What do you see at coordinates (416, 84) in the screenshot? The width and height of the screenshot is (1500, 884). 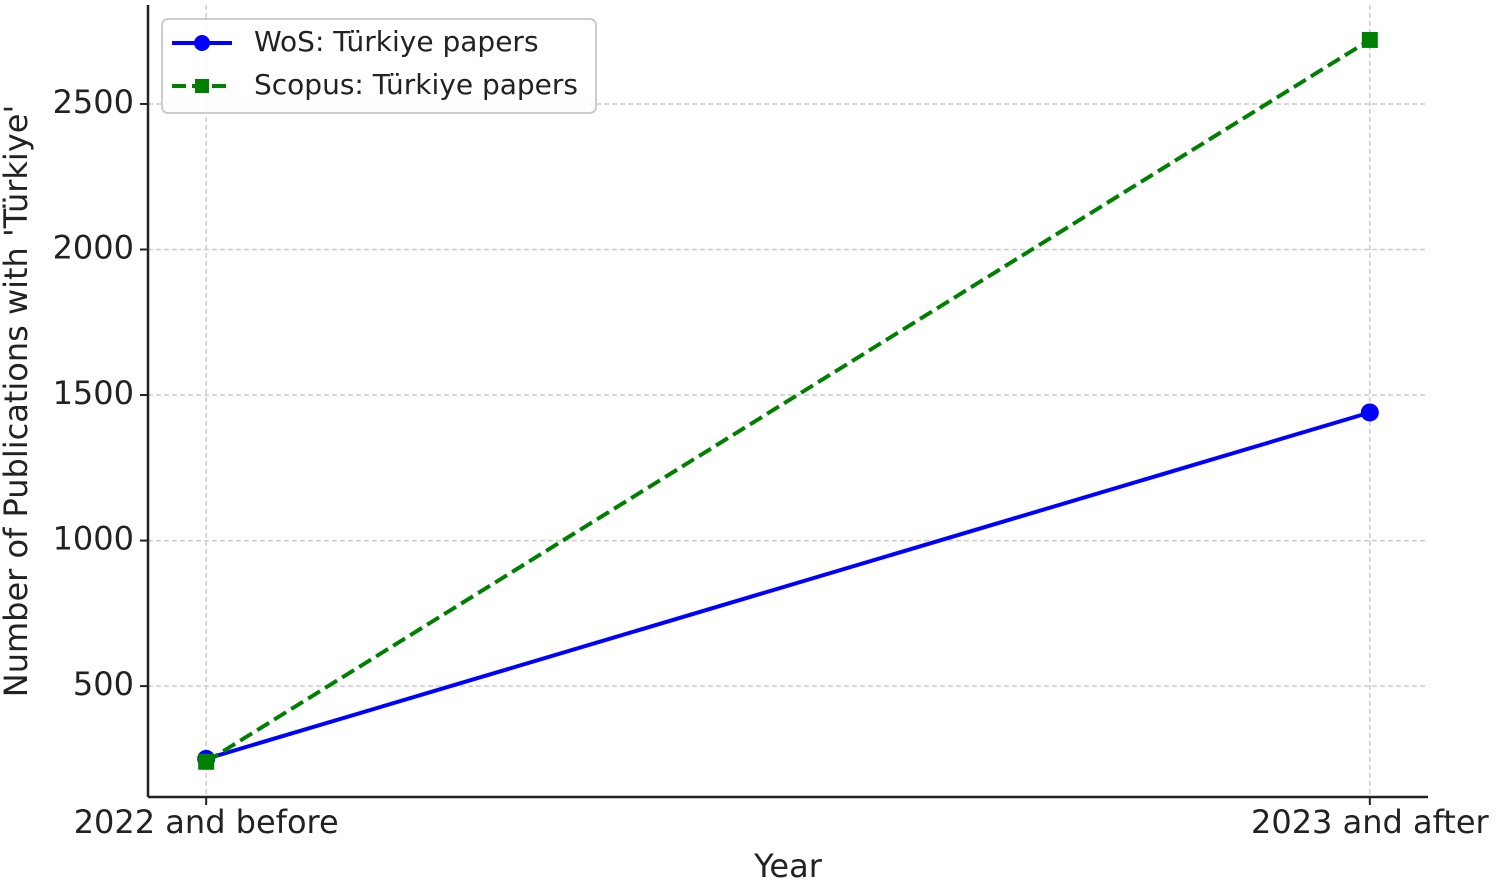 I see `legend-label: Scopus: Türkiye papers` at bounding box center [416, 84].